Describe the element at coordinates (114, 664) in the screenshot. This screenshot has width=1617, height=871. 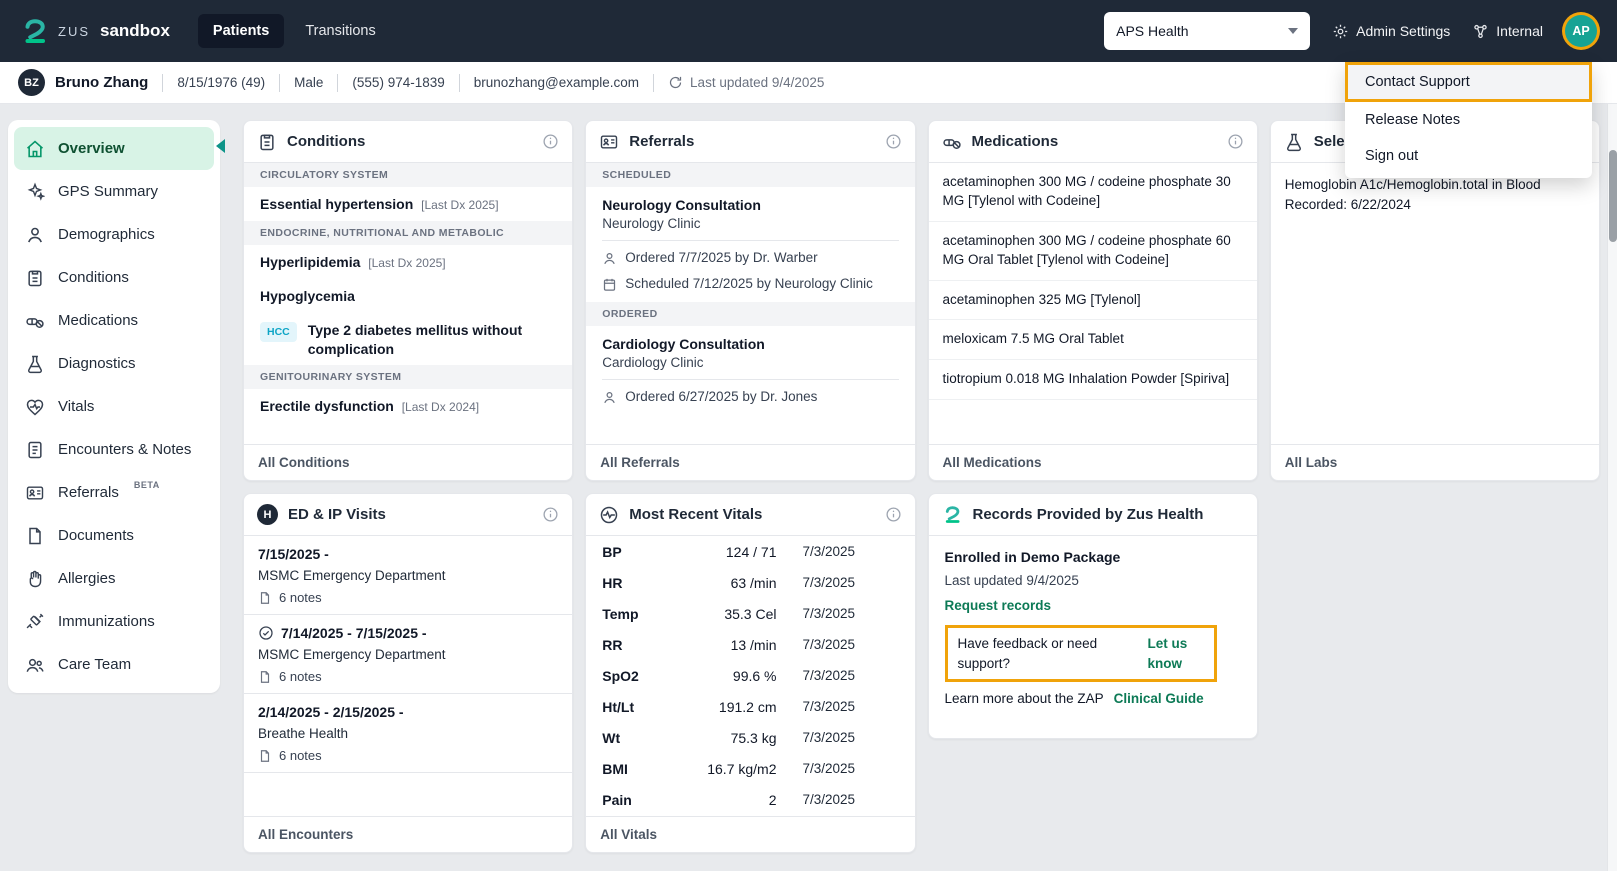
I see `sidebar-item-care-team: Care Team` at that location.